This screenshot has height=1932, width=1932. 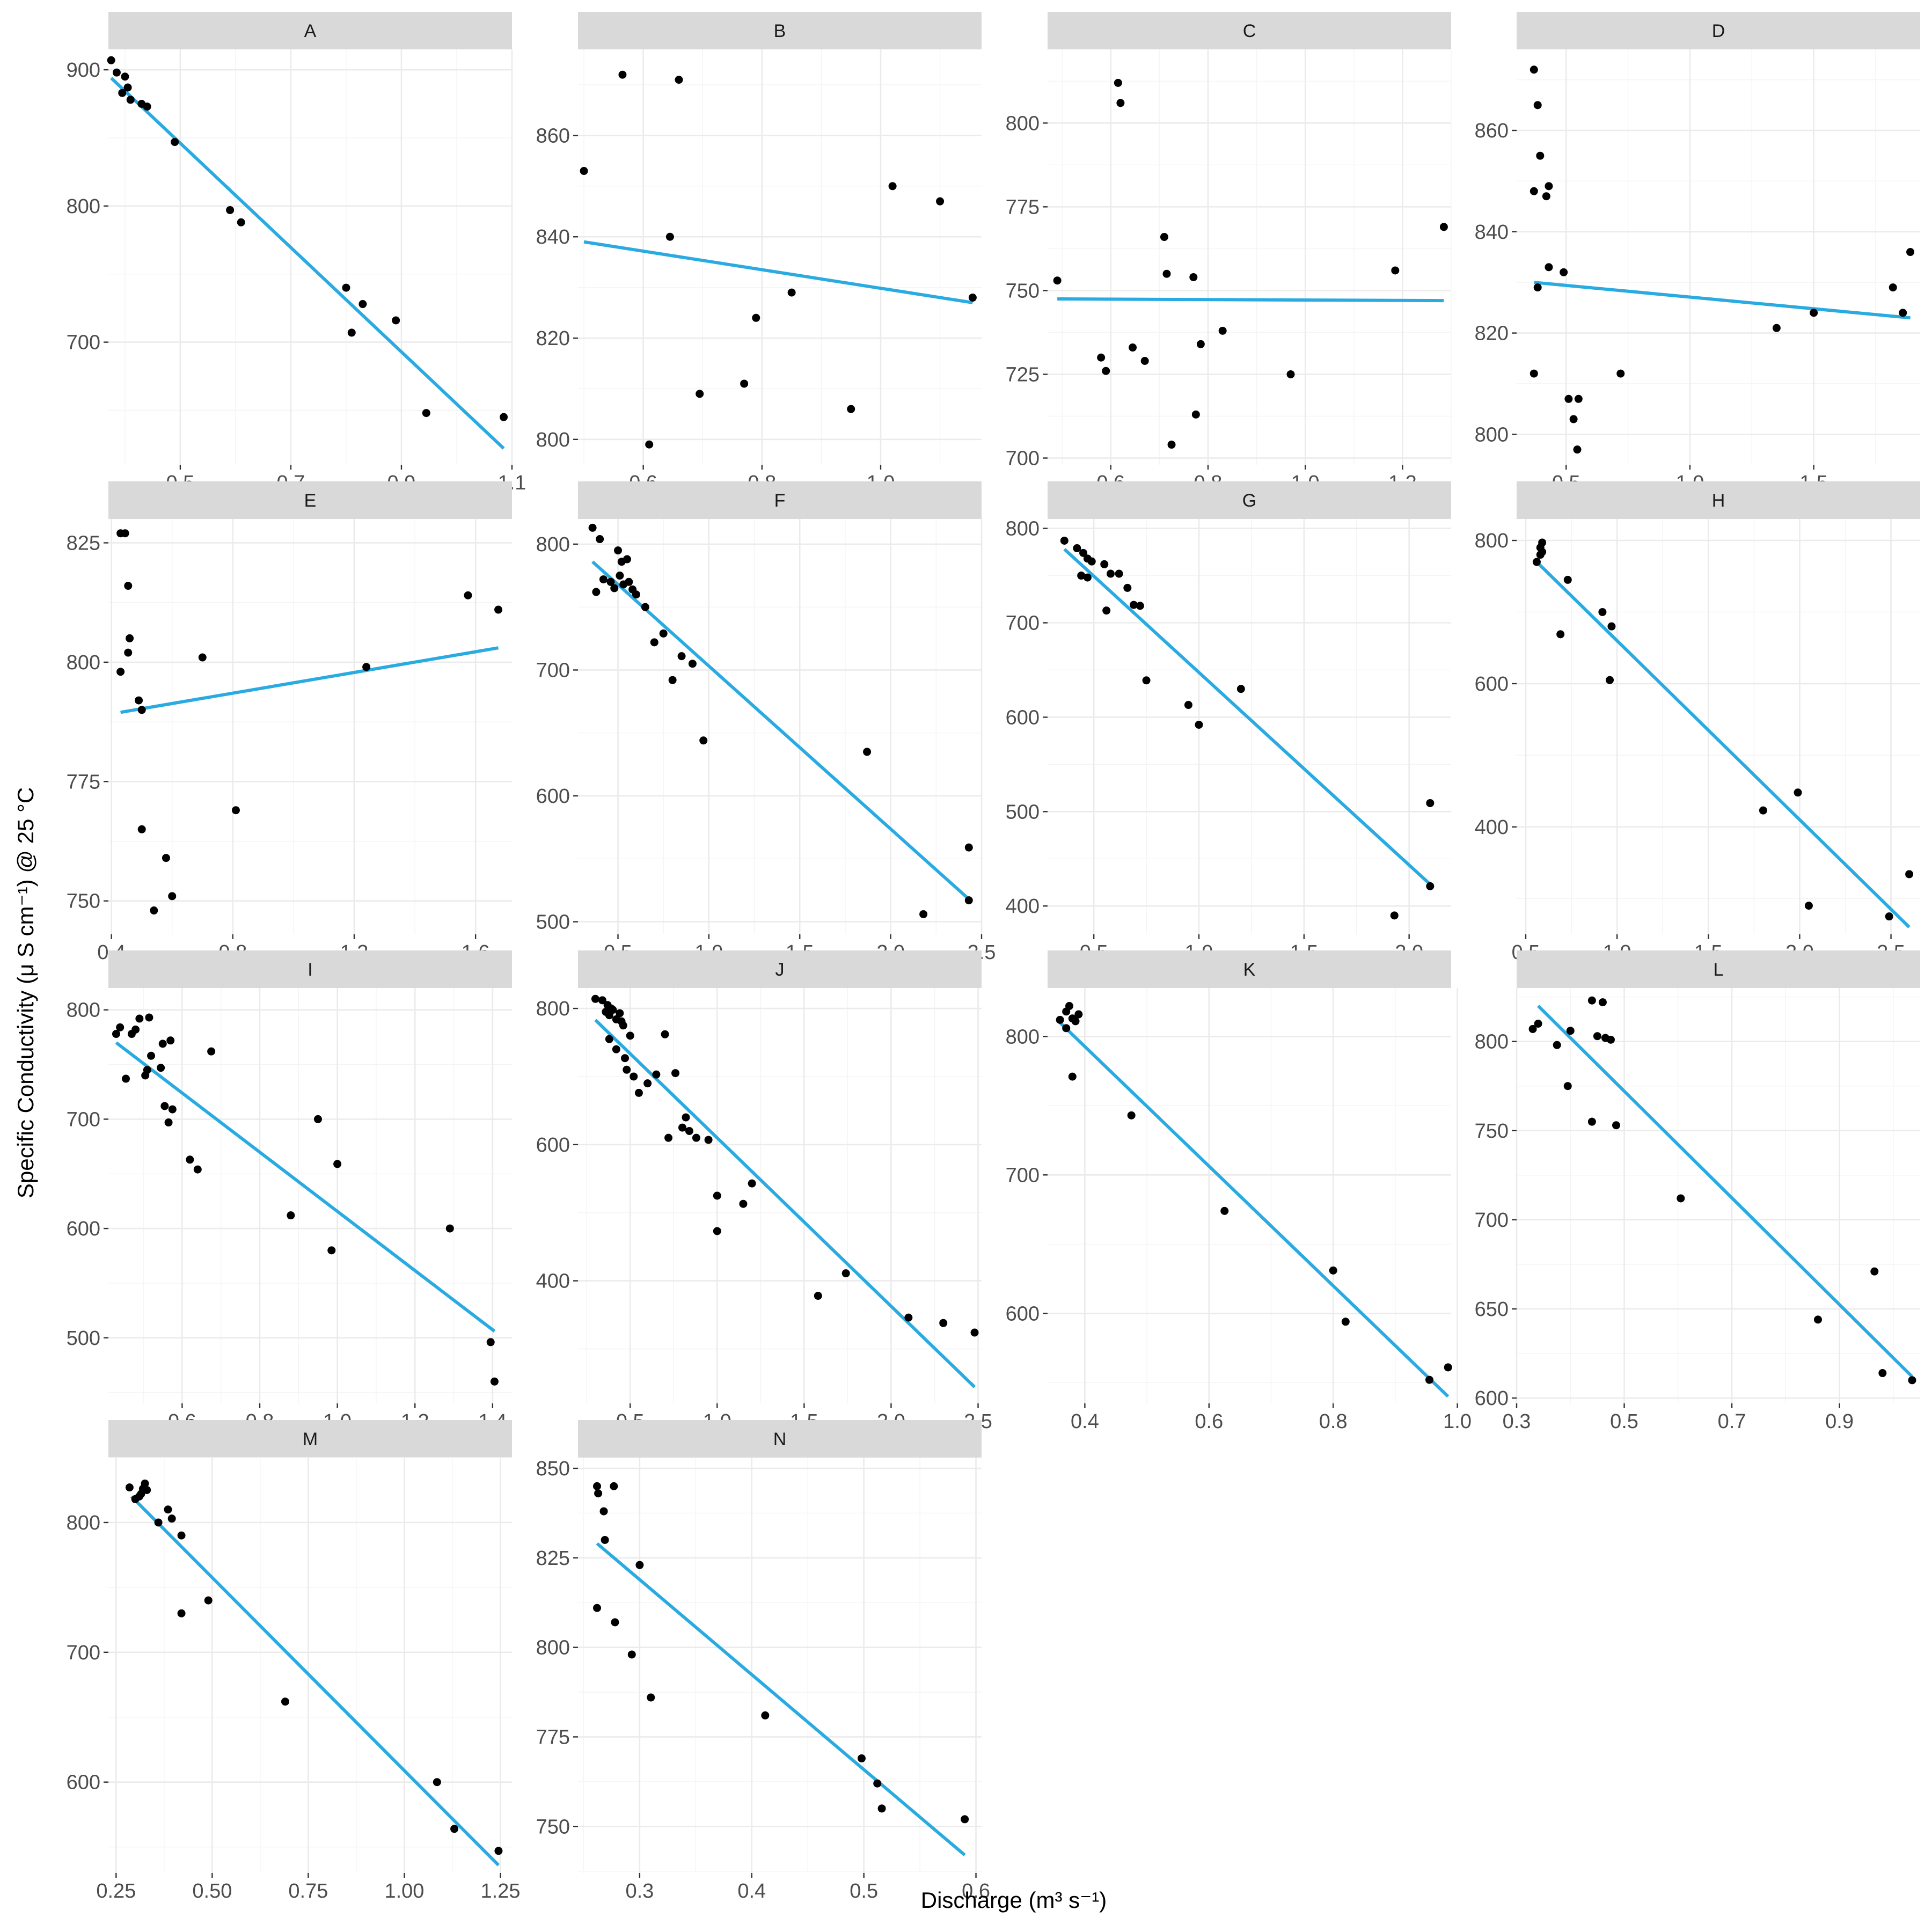 What do you see at coordinates (1085, 1421) in the screenshot?
I see `x-tick-label: 0.4` at bounding box center [1085, 1421].